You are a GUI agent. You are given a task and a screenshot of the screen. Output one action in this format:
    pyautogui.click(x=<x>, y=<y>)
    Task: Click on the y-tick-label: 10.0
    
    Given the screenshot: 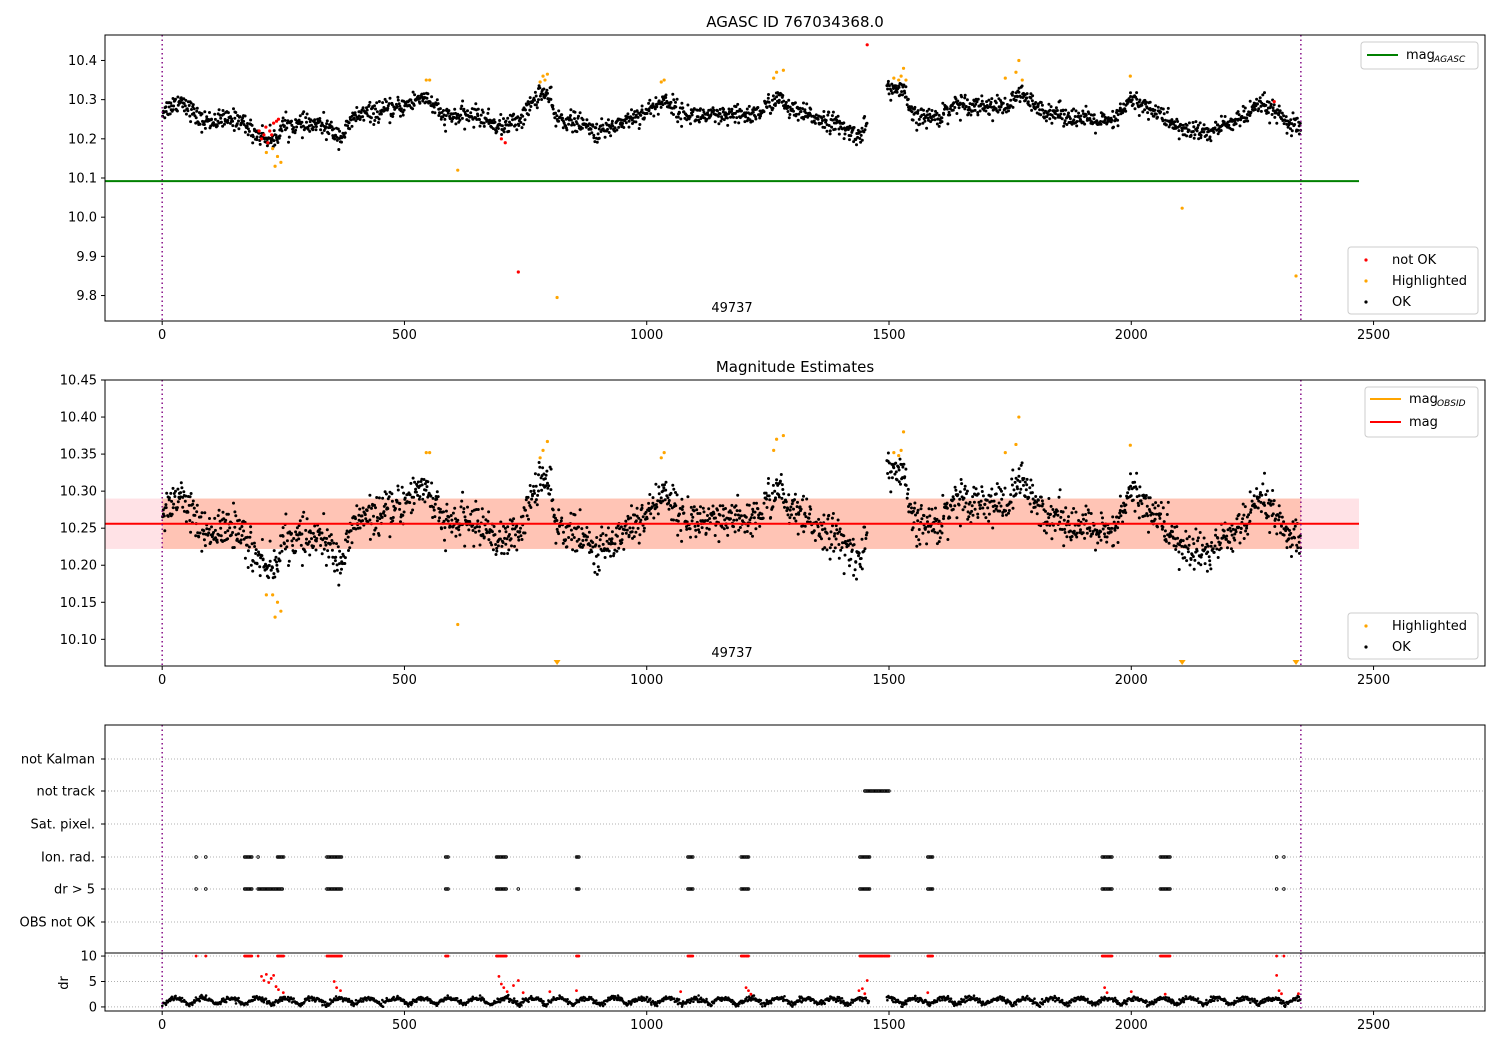 What is the action you would take?
    pyautogui.click(x=82, y=218)
    